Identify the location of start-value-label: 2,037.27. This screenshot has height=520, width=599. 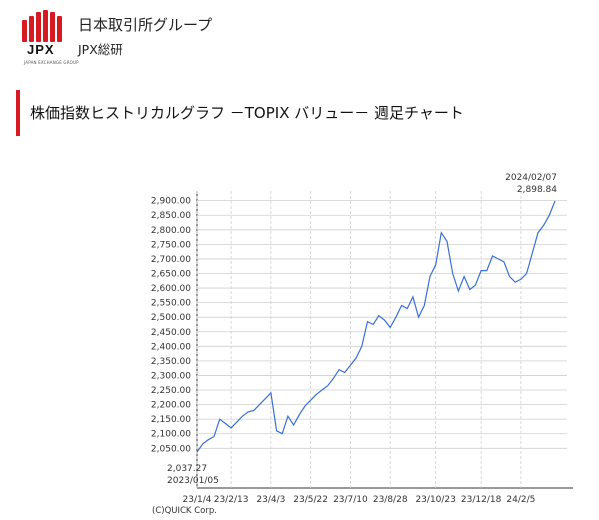
(187, 469).